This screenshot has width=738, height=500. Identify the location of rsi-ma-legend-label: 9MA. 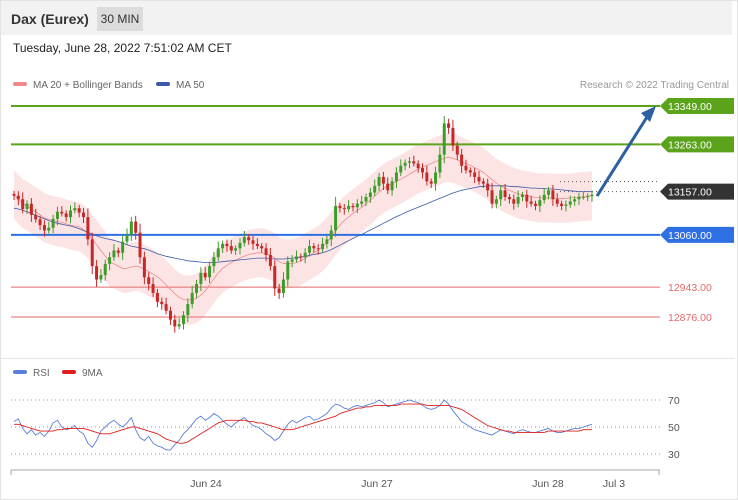
(92, 373).